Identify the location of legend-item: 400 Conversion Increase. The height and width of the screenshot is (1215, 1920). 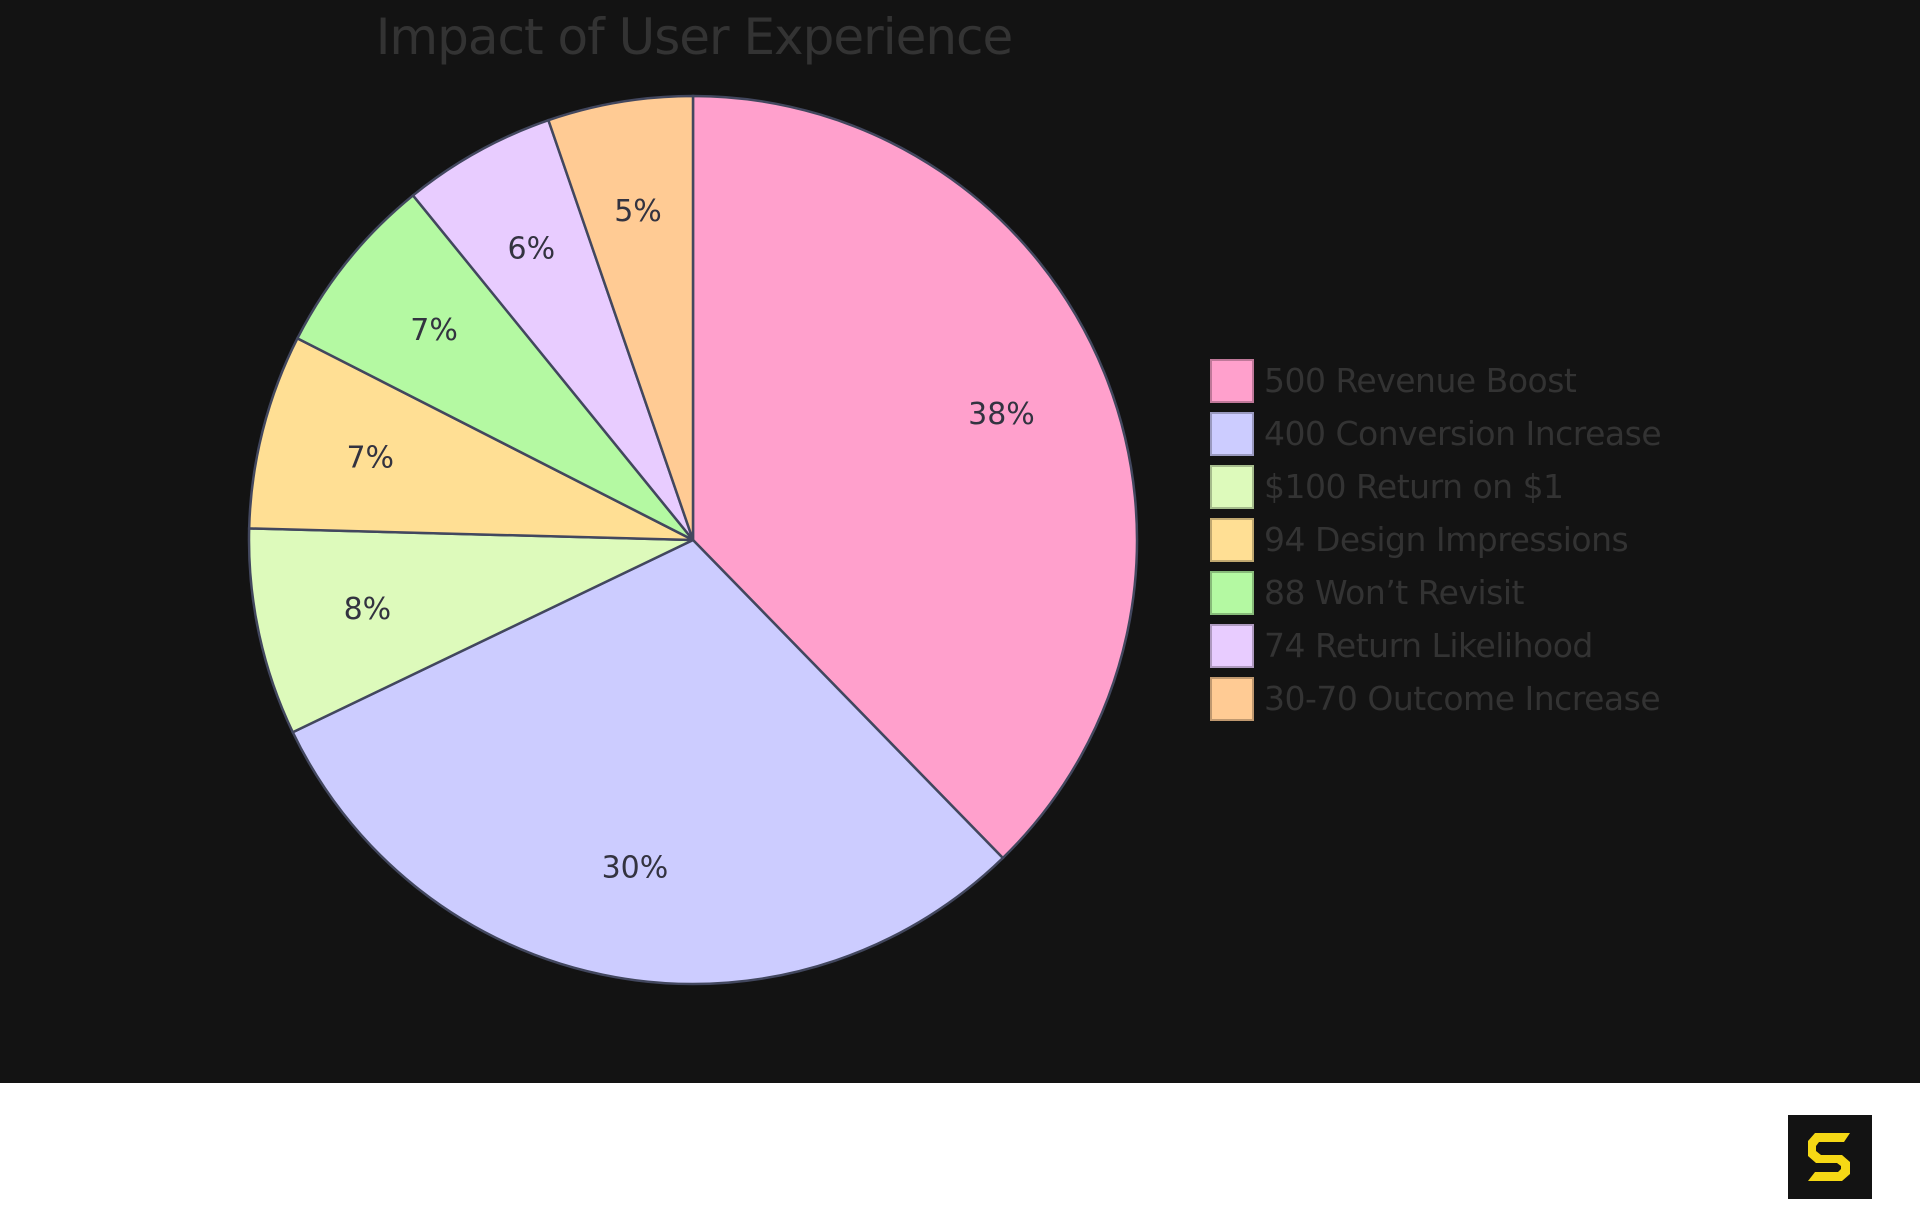
(1436, 433).